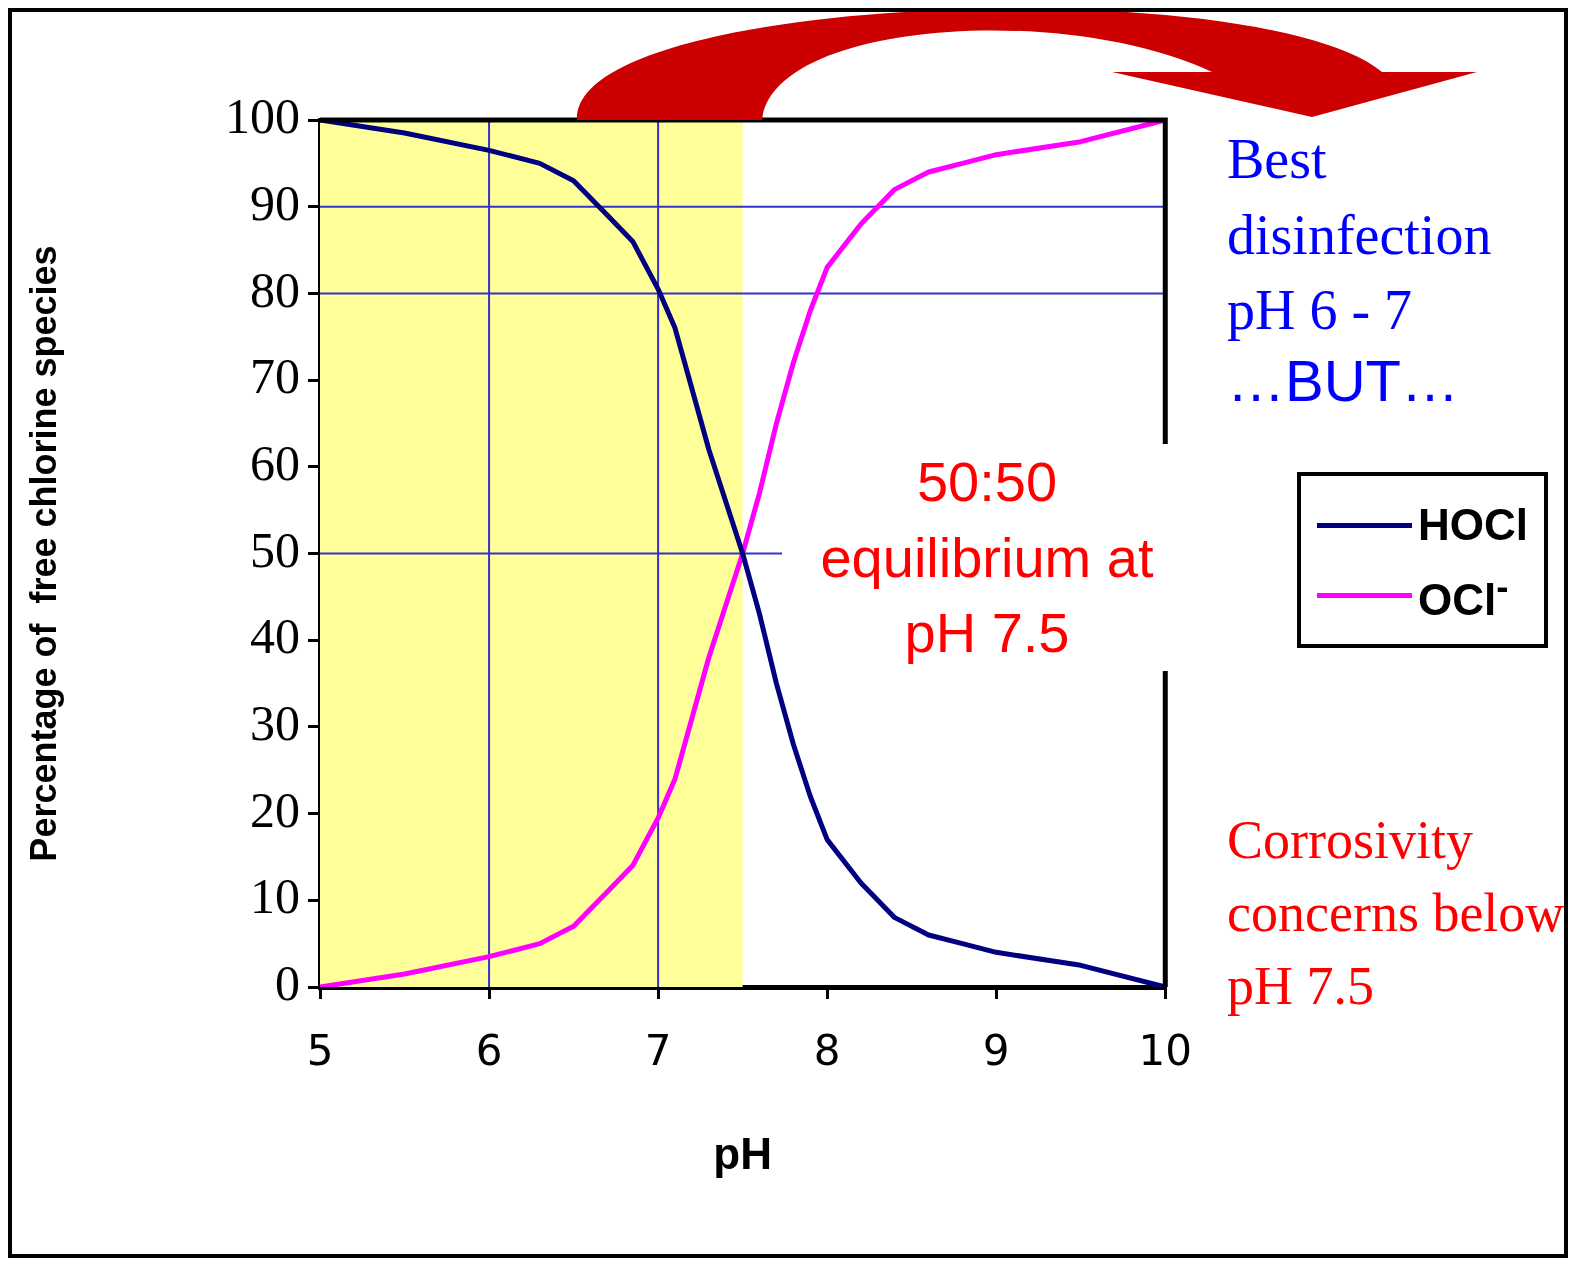  What do you see at coordinates (320, 1051) in the screenshot?
I see `x-tick-label: 5` at bounding box center [320, 1051].